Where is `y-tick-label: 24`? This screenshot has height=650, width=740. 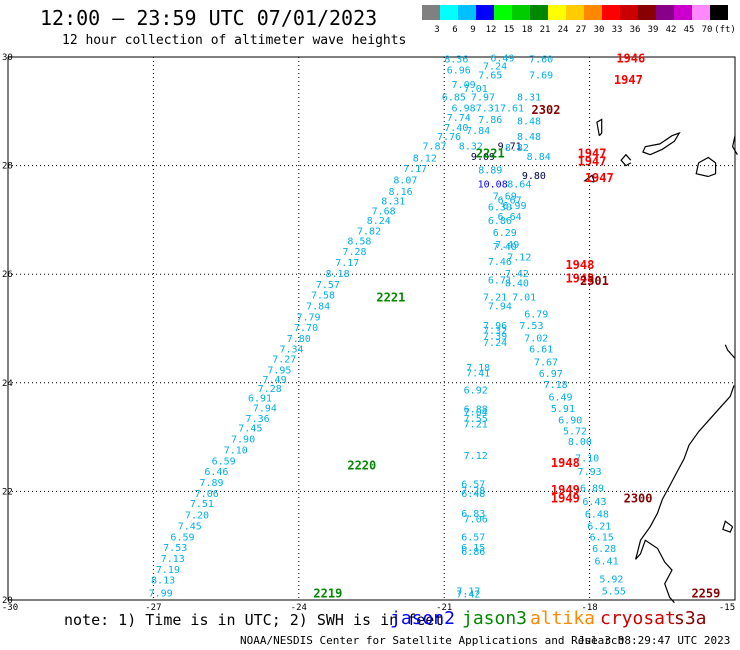 y-tick-label: 24 is located at coordinates (7, 384).